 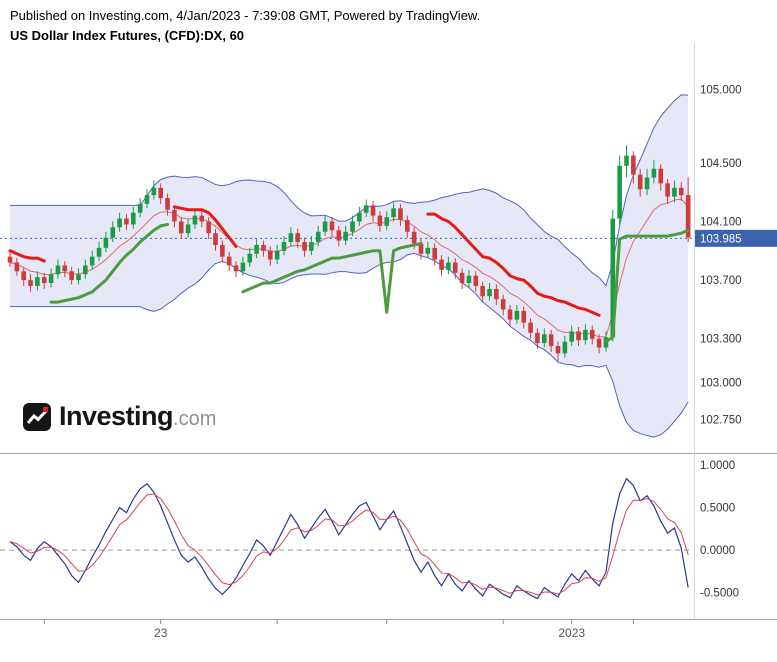 I want to click on time-axis-label: 2023, so click(x=571, y=633).